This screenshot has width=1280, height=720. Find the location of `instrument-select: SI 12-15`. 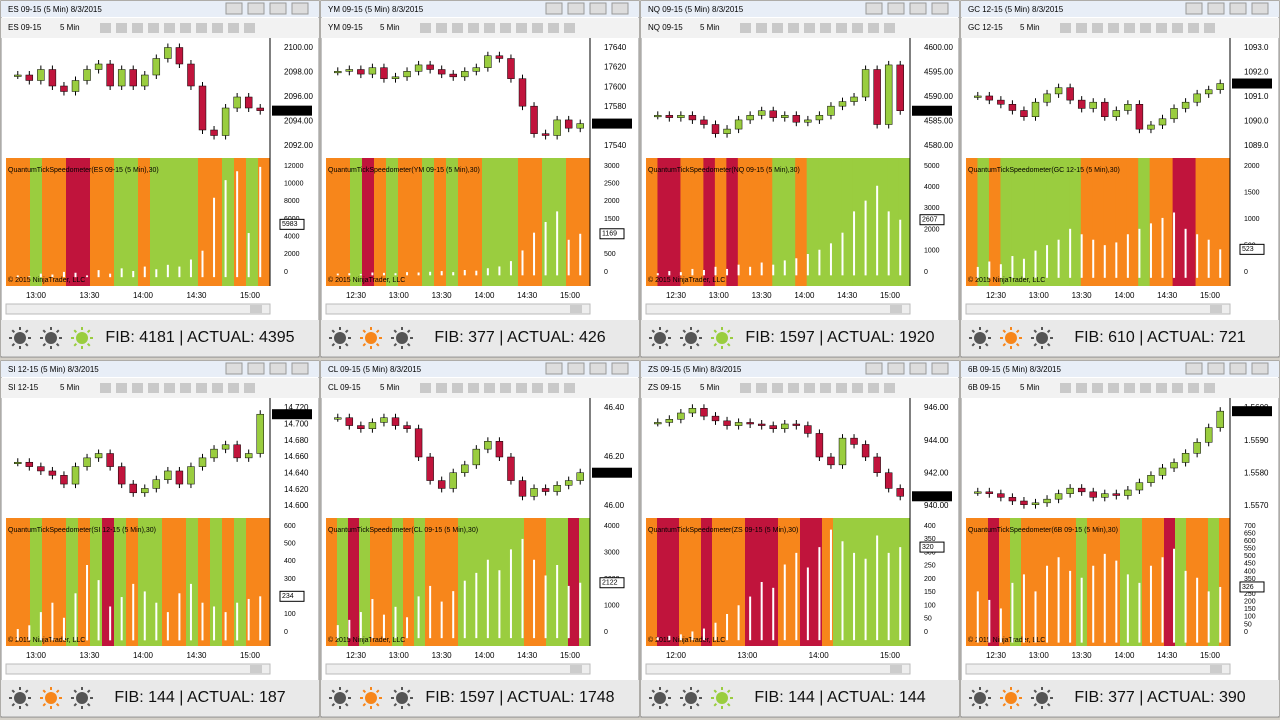

instrument-select: SI 12-15 is located at coordinates (23, 387).